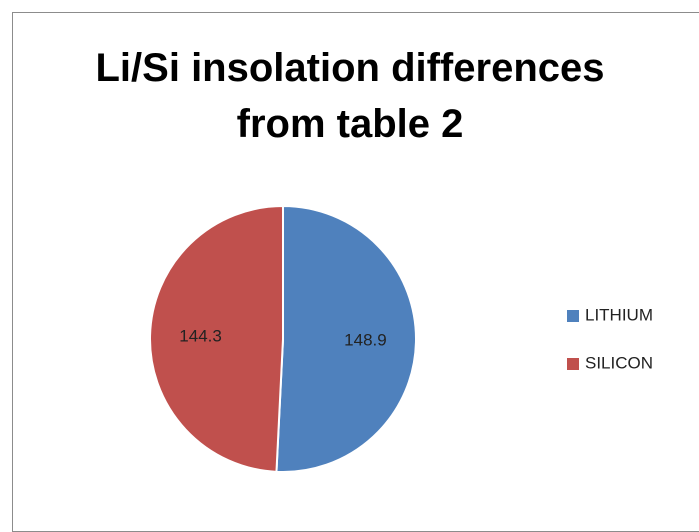 This screenshot has width=699, height=532. I want to click on data-label: 148.9, so click(365, 340).